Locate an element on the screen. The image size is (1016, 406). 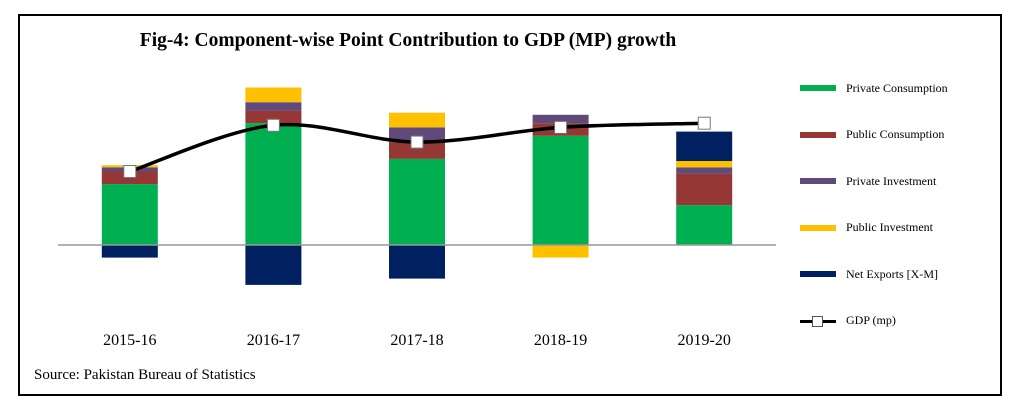
legend-label-private-consumption: Private Consumption is located at coordinates (897, 87).